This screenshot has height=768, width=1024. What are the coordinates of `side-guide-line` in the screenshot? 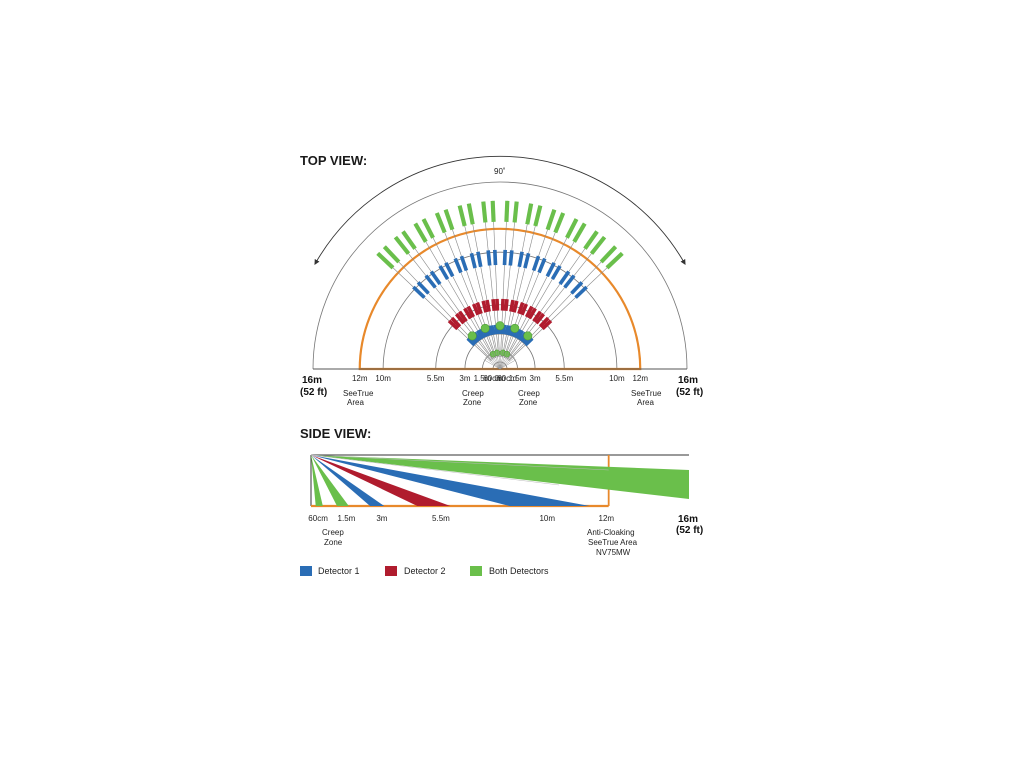 It's located at (459, 462).